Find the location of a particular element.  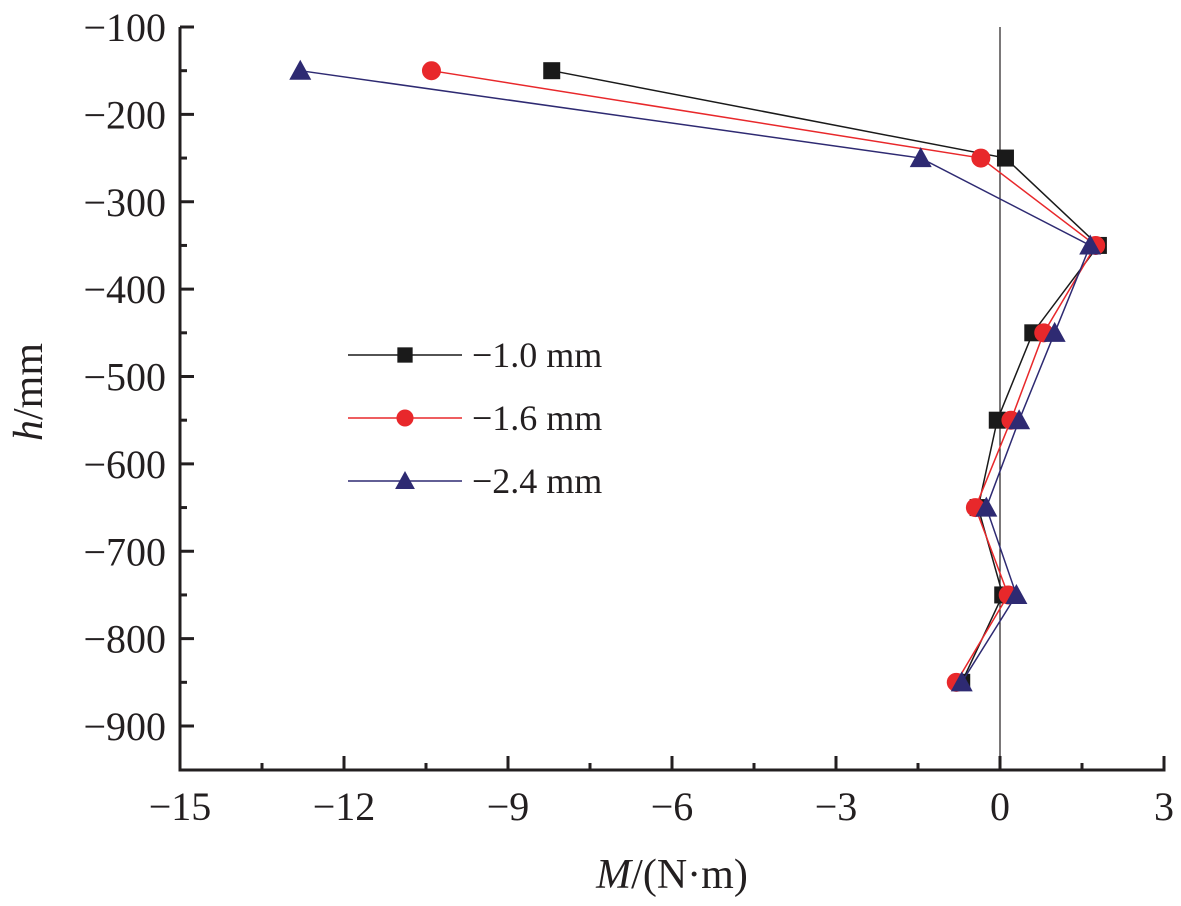

legend-label: −1.6 mm is located at coordinates (537, 418).